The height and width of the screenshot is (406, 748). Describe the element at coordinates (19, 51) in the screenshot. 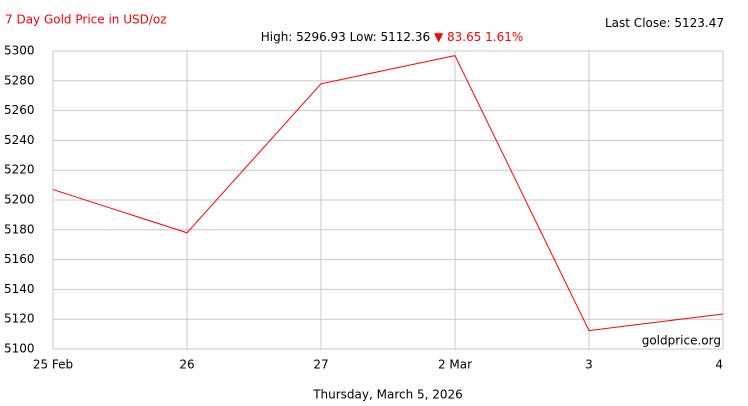

I see `y-tick-label: 5300` at that location.